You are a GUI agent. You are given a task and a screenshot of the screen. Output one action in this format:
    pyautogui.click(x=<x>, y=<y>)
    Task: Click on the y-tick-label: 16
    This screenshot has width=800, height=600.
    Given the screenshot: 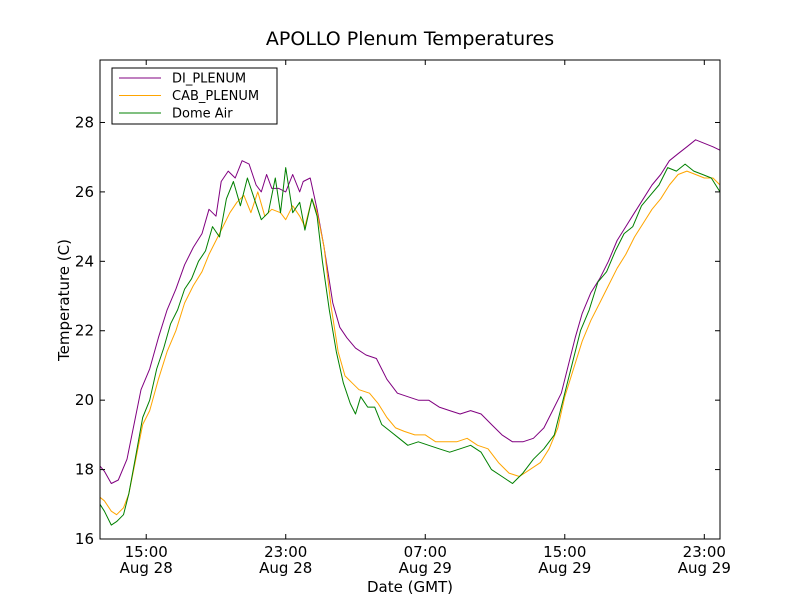 What is the action you would take?
    pyautogui.click(x=84, y=539)
    